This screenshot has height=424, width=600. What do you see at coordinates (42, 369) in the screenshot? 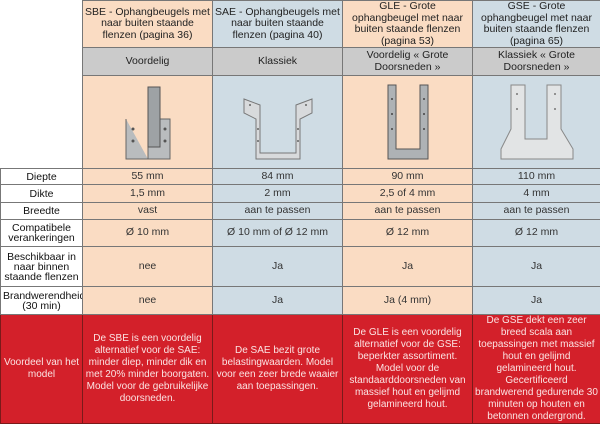
I see `row-label-voordeel: Voordeel van het model` at bounding box center [42, 369].